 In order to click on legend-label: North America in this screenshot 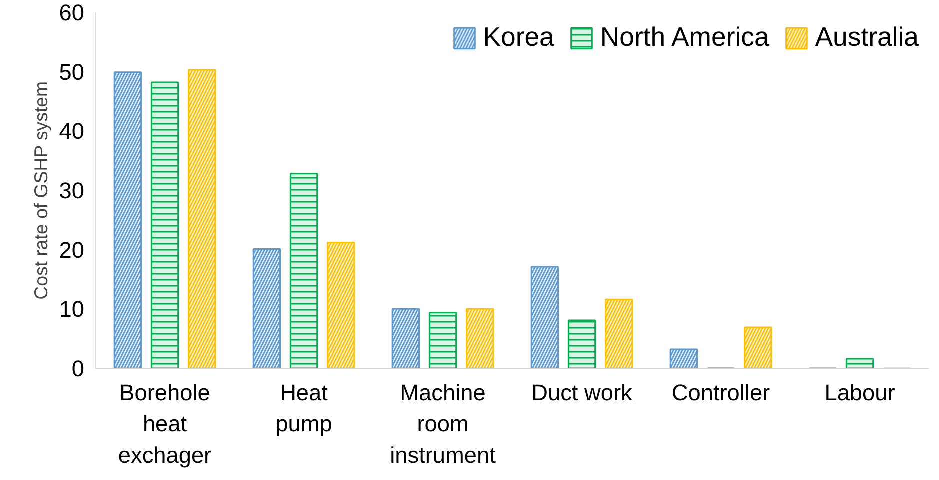, I will do `click(685, 37)`.